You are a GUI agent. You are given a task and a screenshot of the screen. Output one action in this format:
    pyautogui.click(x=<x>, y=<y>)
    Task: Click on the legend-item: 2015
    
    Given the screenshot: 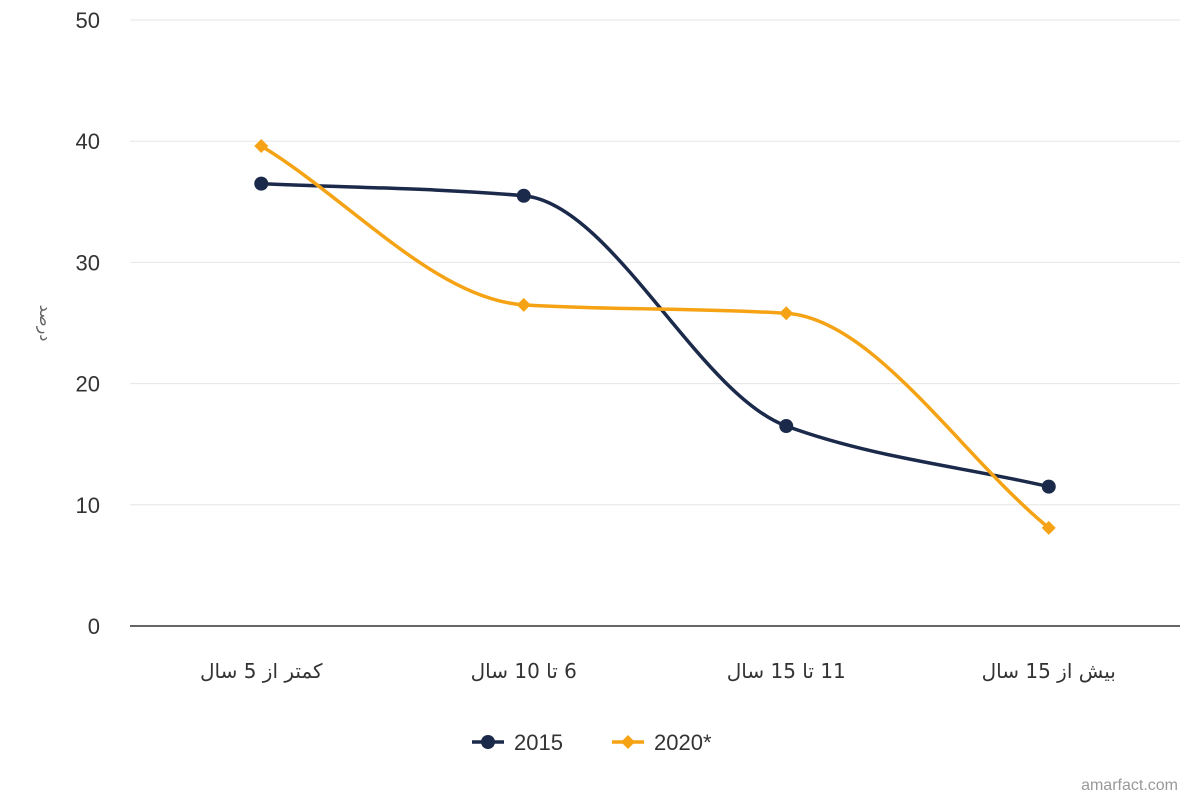 What is the action you would take?
    pyautogui.click(x=517, y=742)
    